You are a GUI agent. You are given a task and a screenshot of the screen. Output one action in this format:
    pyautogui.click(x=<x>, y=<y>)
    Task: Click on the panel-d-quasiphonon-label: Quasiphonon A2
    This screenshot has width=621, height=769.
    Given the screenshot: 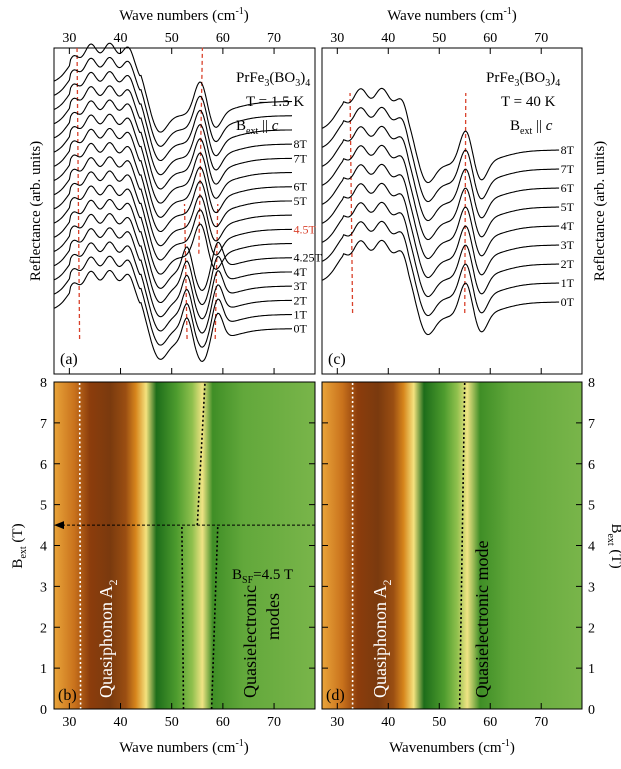 What is the action you would take?
    pyautogui.click(x=382, y=639)
    